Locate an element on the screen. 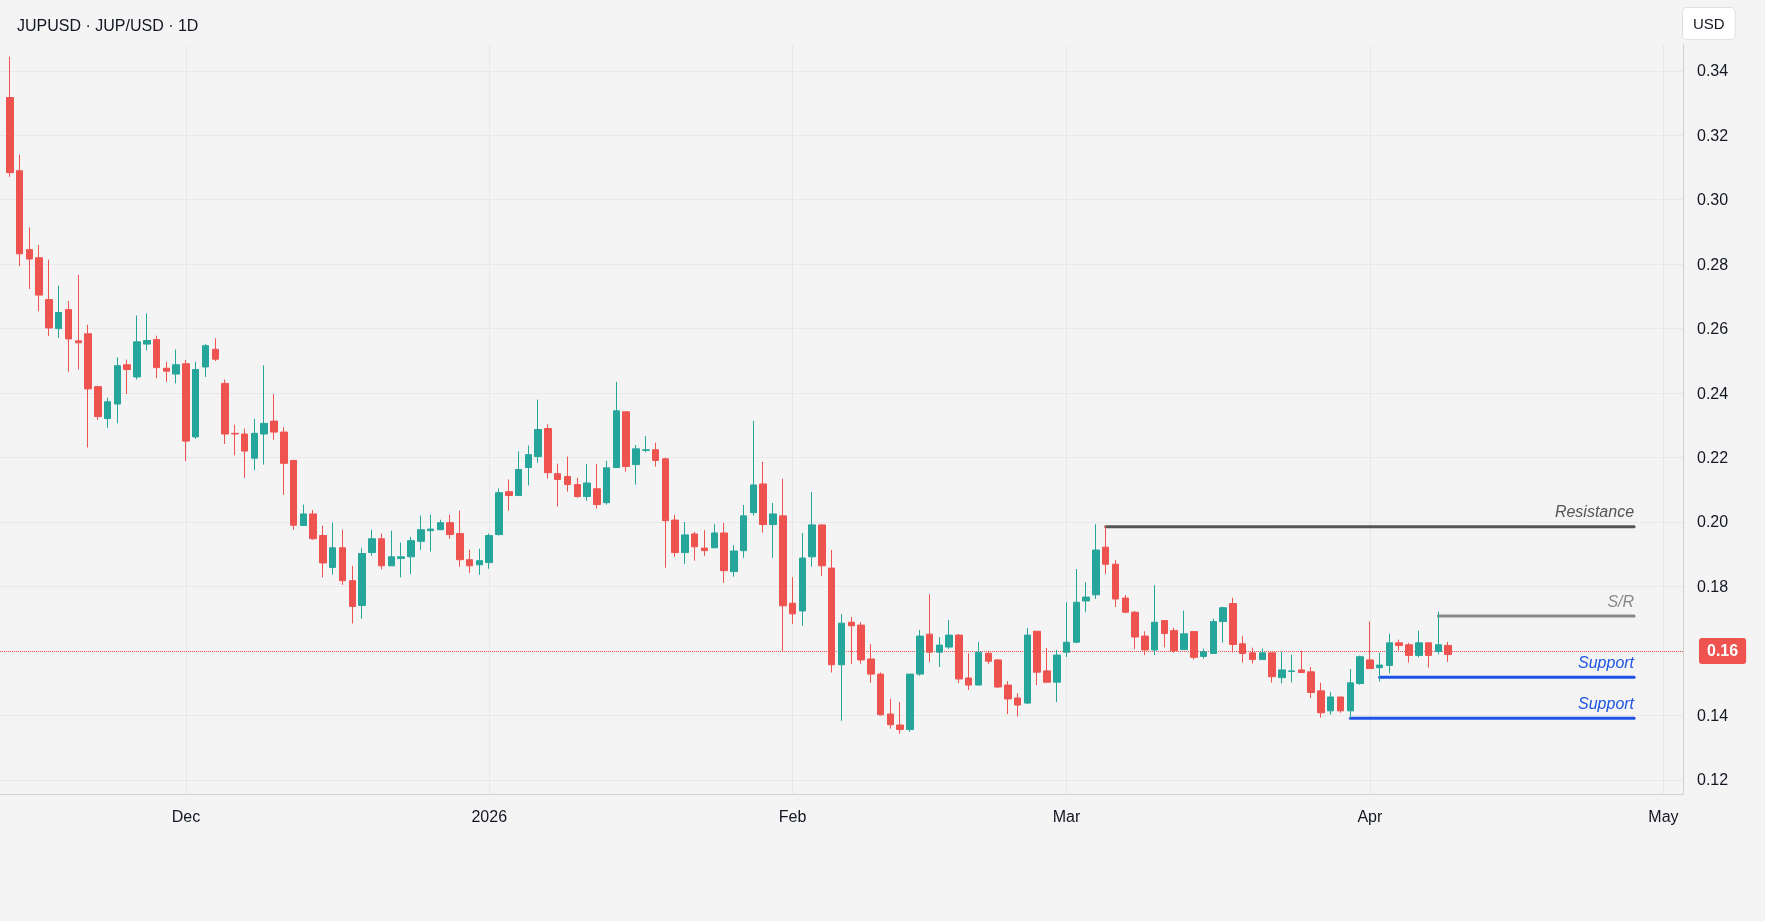 This screenshot has width=1765, height=921. x-tick-label: 2026 is located at coordinates (489, 816).